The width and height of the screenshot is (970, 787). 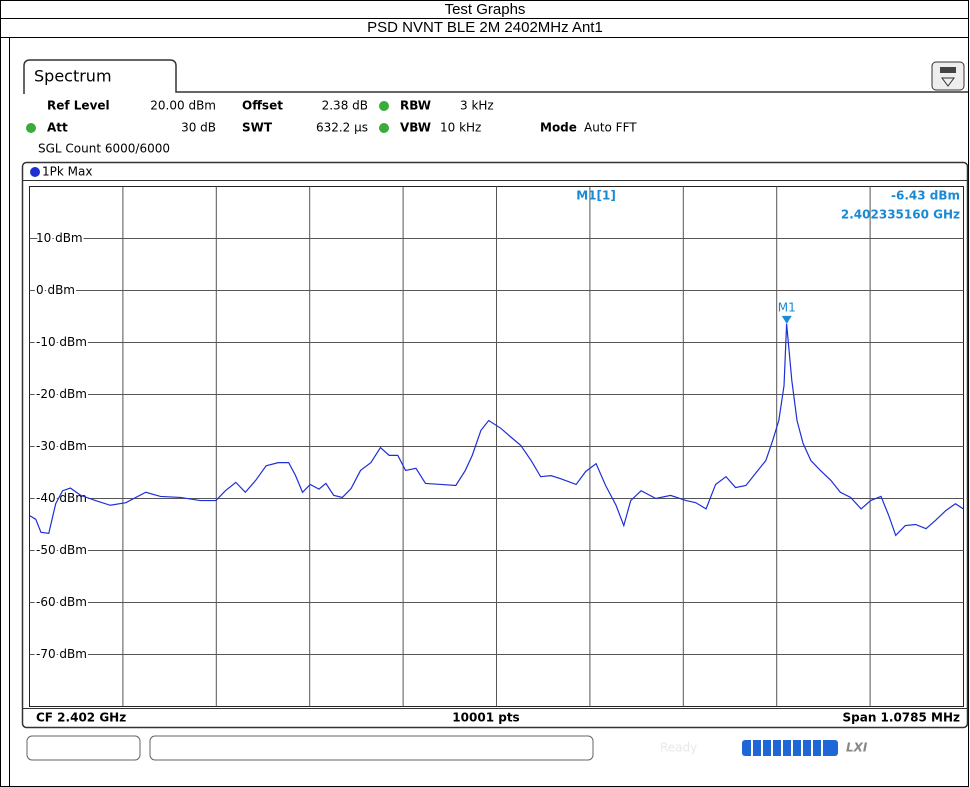 What do you see at coordinates (104, 149) in the screenshot?
I see `sweep-count: SGL Count 6000/6000` at bounding box center [104, 149].